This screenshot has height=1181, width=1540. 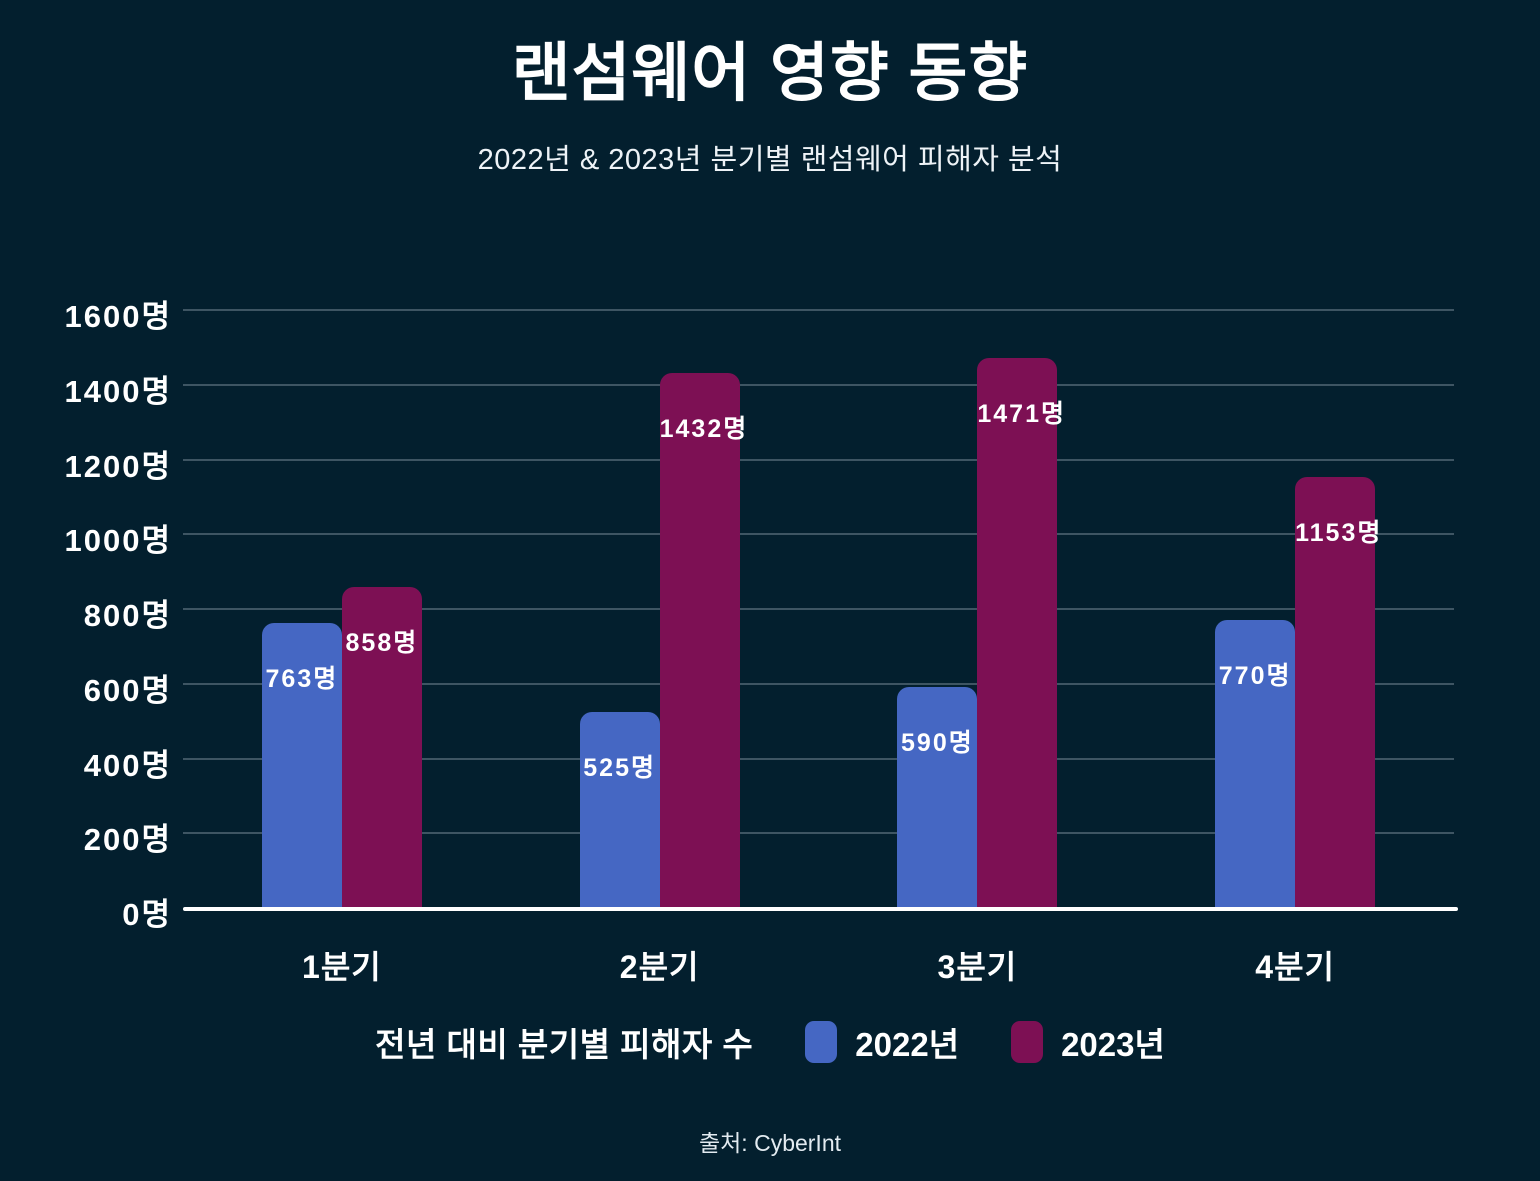 What do you see at coordinates (127, 615) in the screenshot?
I see `y-axis-tick-800: 800명` at bounding box center [127, 615].